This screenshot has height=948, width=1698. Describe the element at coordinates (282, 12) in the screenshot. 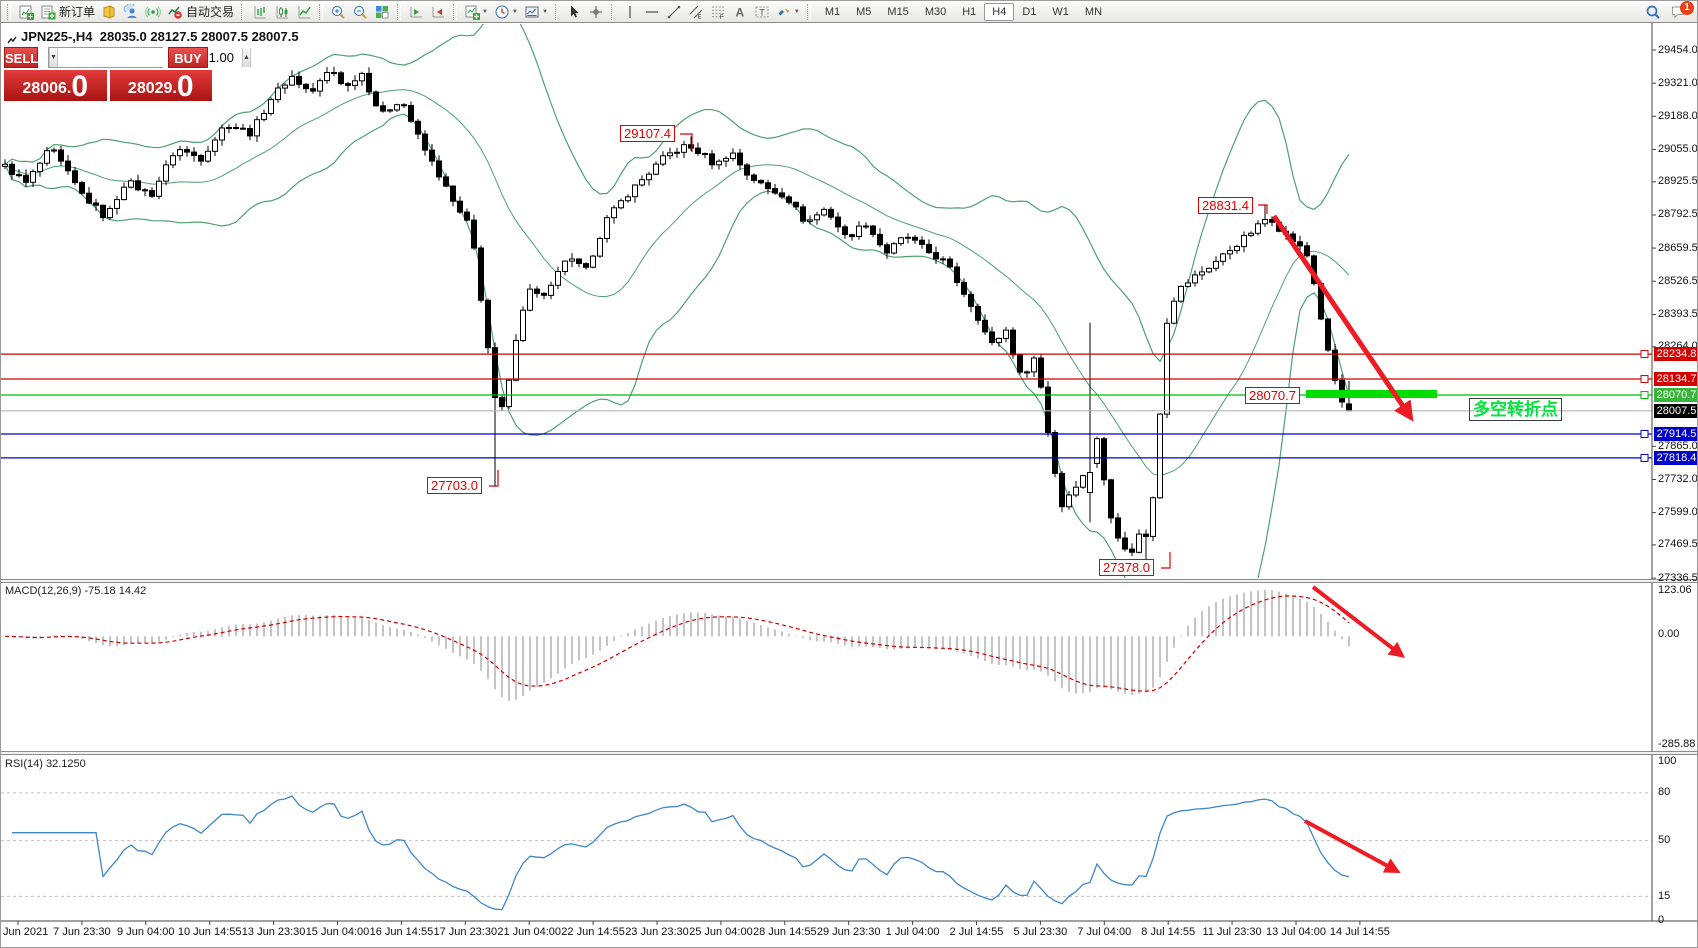

I see `toolbar-candle-chart-mode-button` at that location.